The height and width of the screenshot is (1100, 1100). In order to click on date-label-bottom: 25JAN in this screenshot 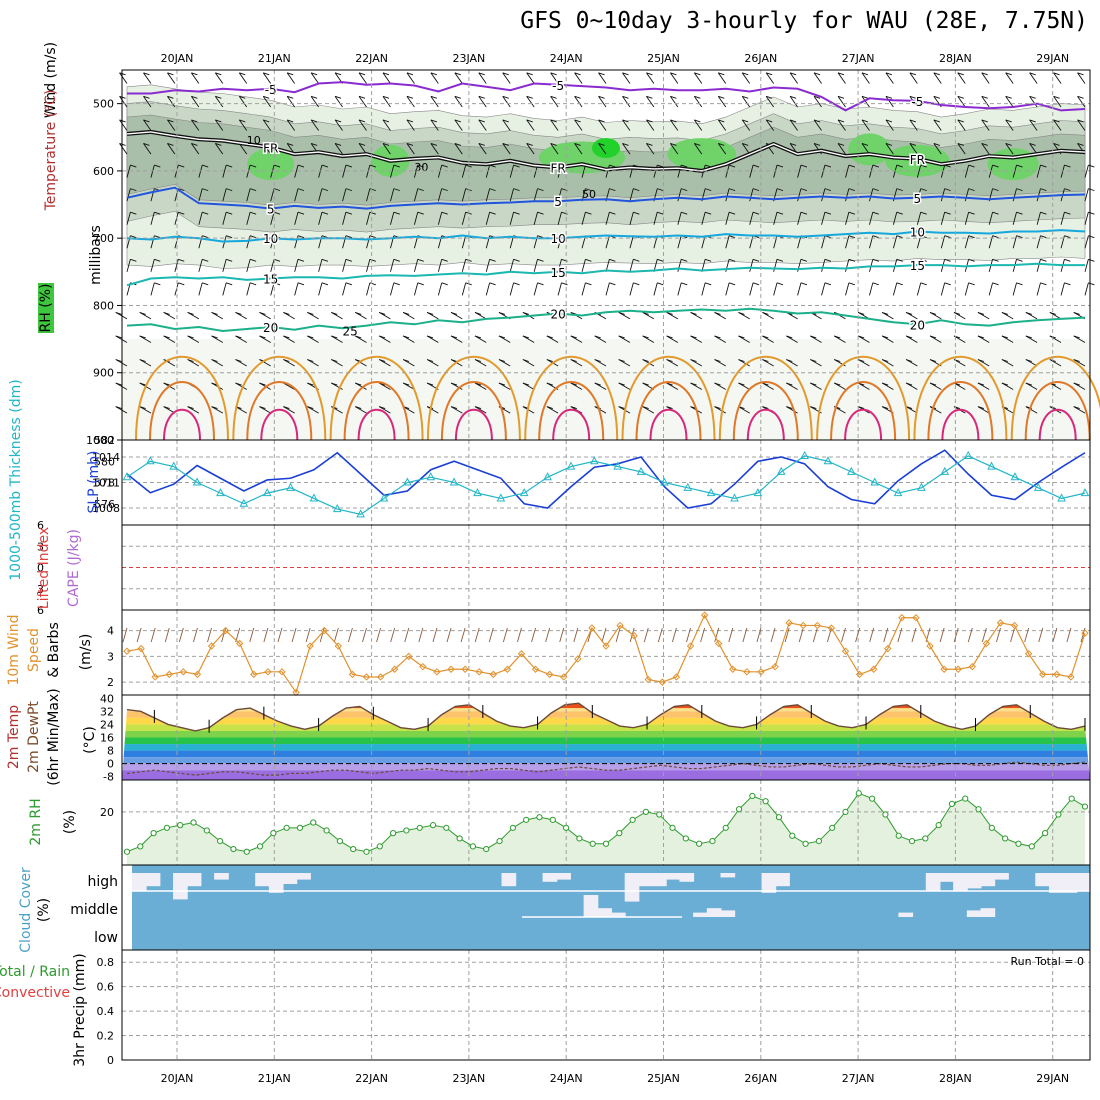, I will do `click(663, 1078)`.